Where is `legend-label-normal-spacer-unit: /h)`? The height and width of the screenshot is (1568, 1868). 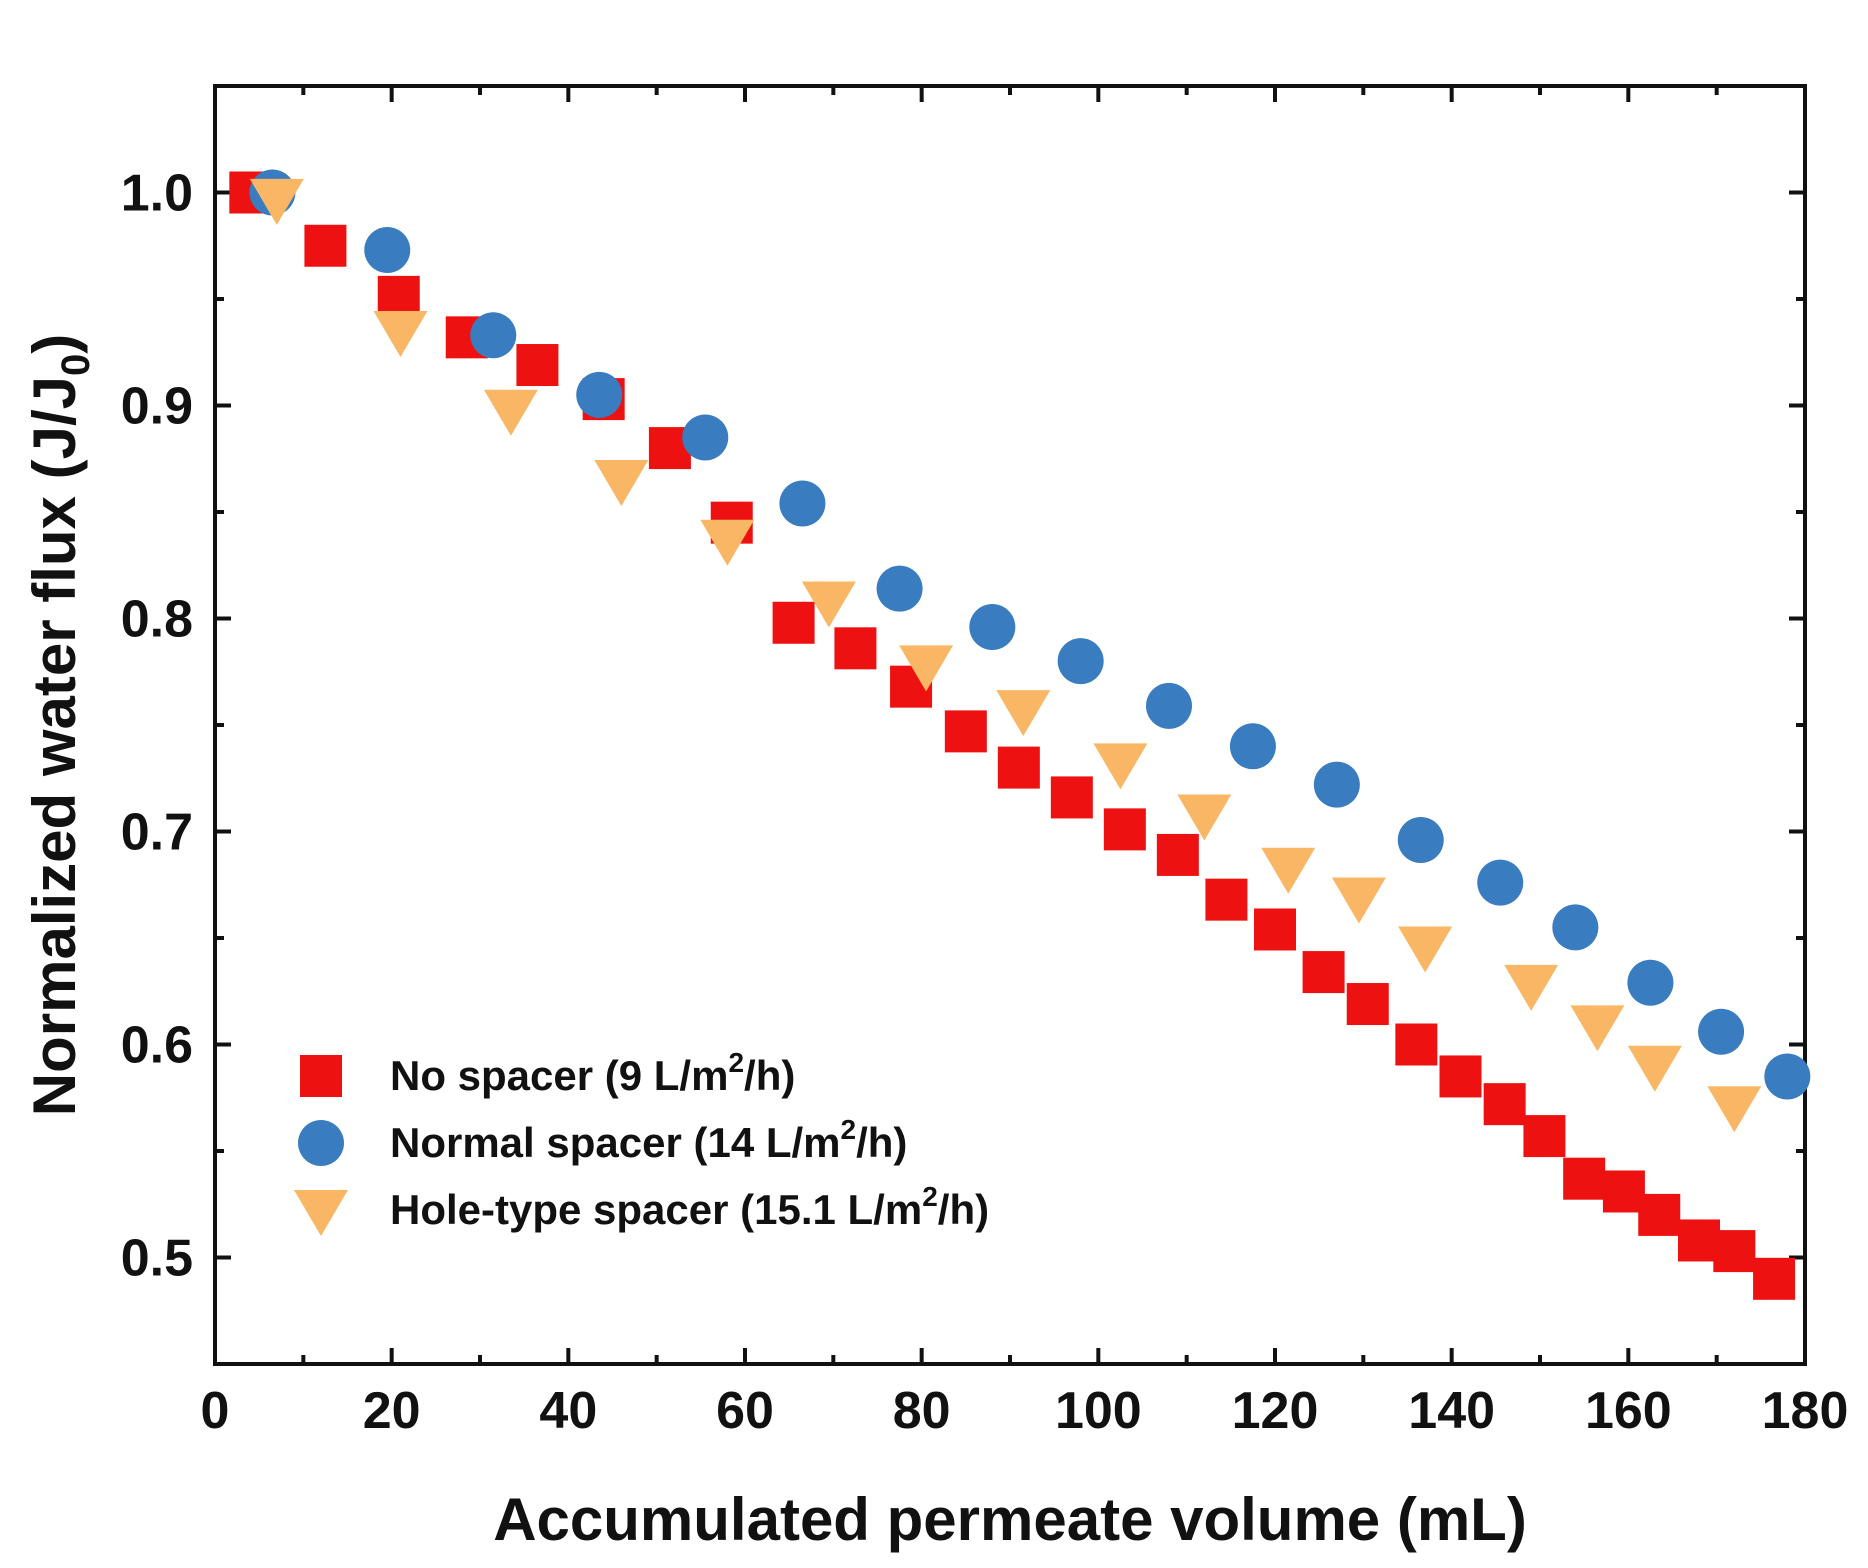 legend-label-normal-spacer-unit: /h) is located at coordinates (881, 1142).